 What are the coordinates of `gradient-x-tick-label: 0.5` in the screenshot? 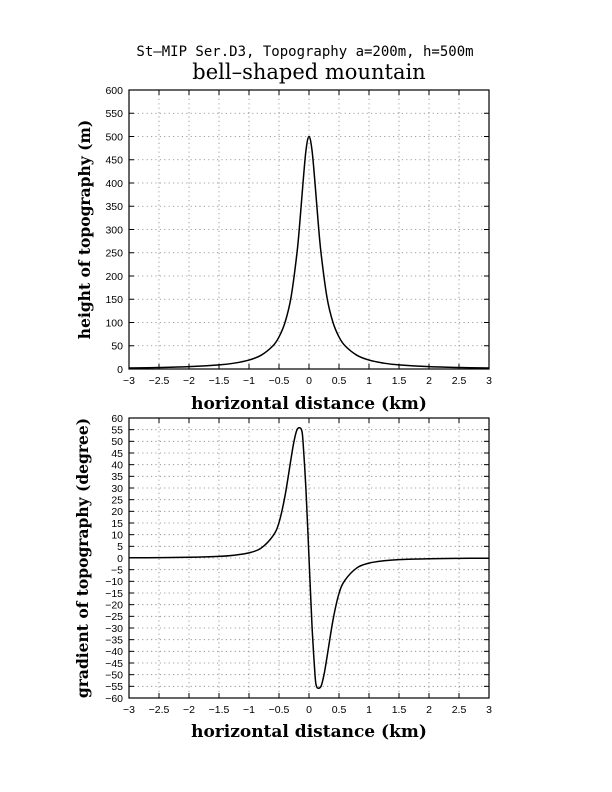 It's located at (339, 710).